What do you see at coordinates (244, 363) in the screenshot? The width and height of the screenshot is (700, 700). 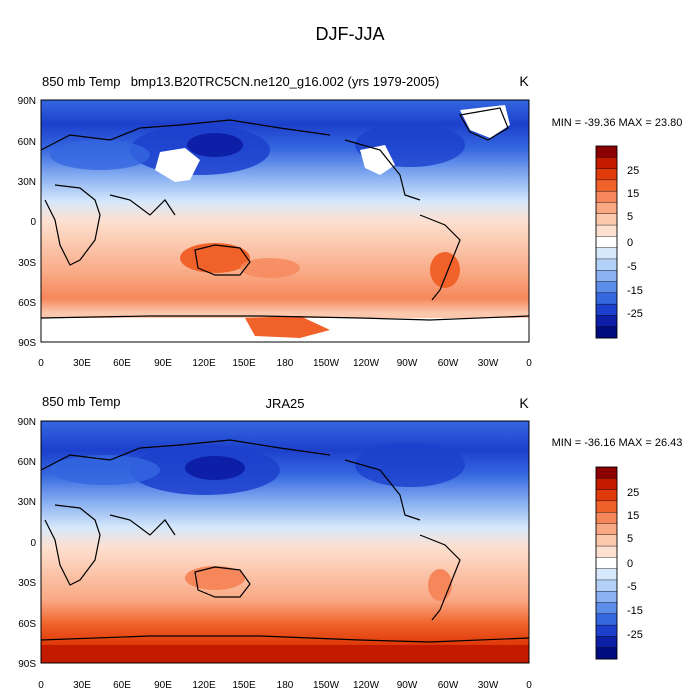 I see `lon-tick-label: 150E` at bounding box center [244, 363].